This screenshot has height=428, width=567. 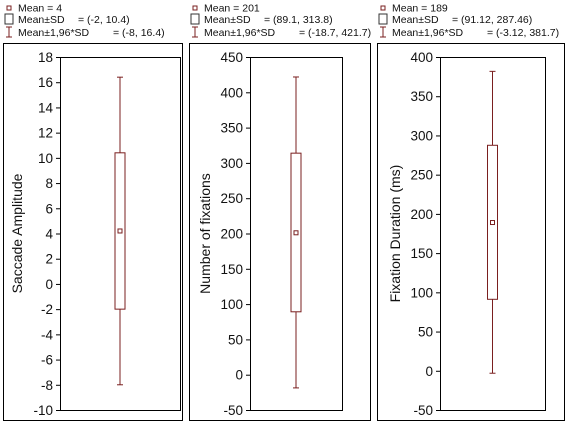 What do you see at coordinates (17, 233) in the screenshot?
I see `y-axis-title: Saccade Amplitude` at bounding box center [17, 233].